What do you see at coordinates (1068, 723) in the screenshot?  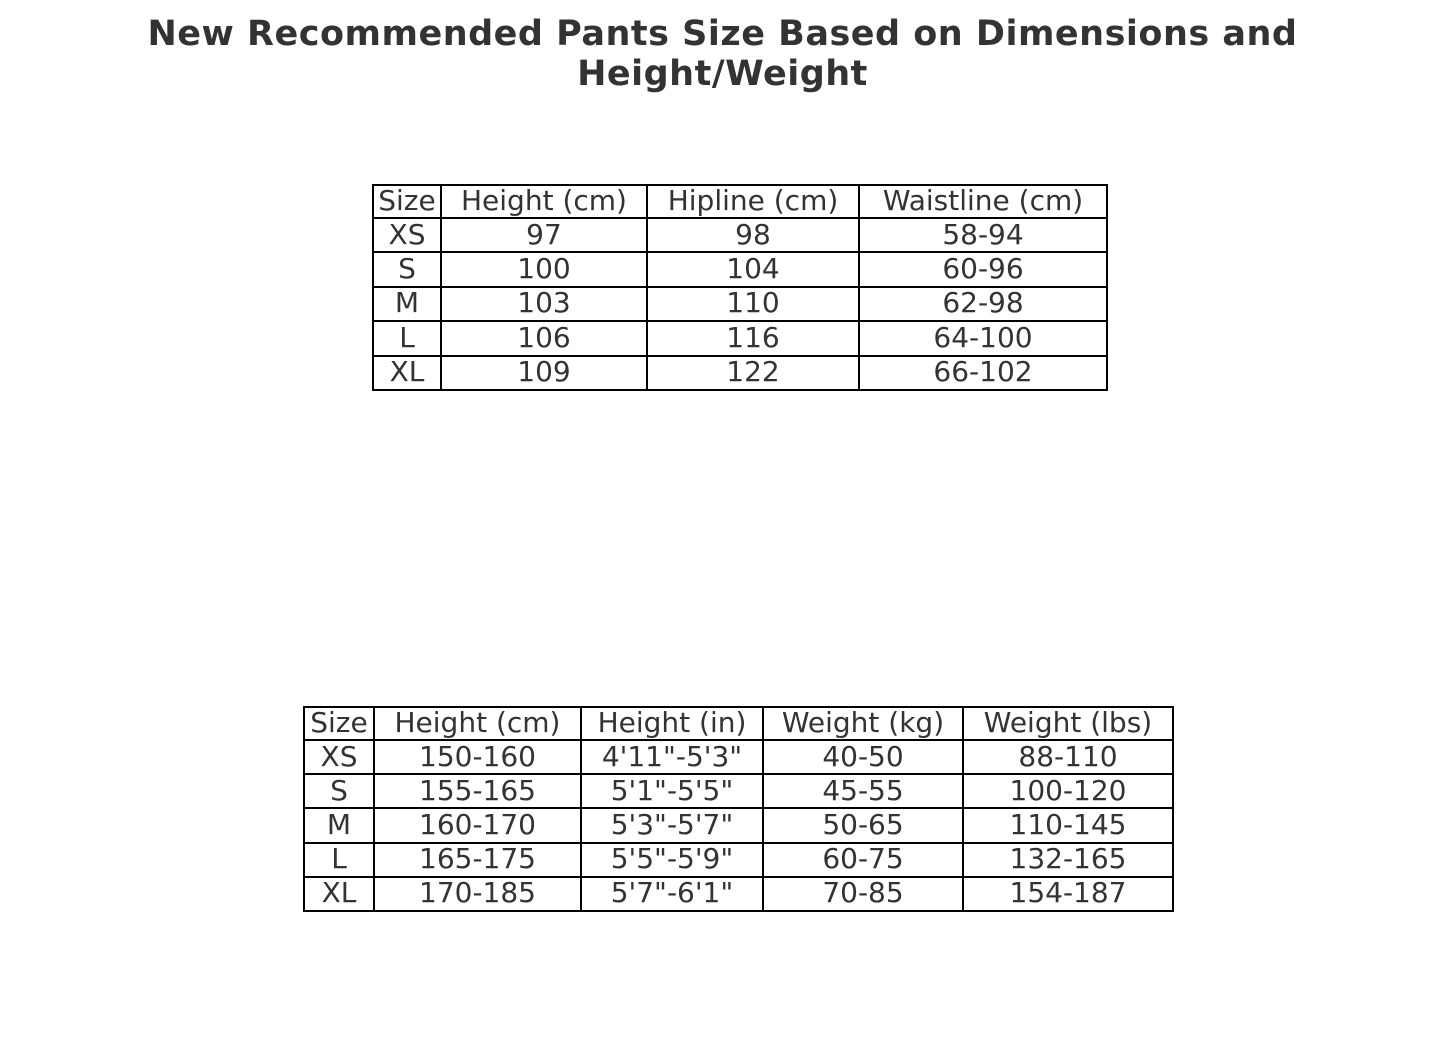 I see `column-header: Weight (lbs)` at bounding box center [1068, 723].